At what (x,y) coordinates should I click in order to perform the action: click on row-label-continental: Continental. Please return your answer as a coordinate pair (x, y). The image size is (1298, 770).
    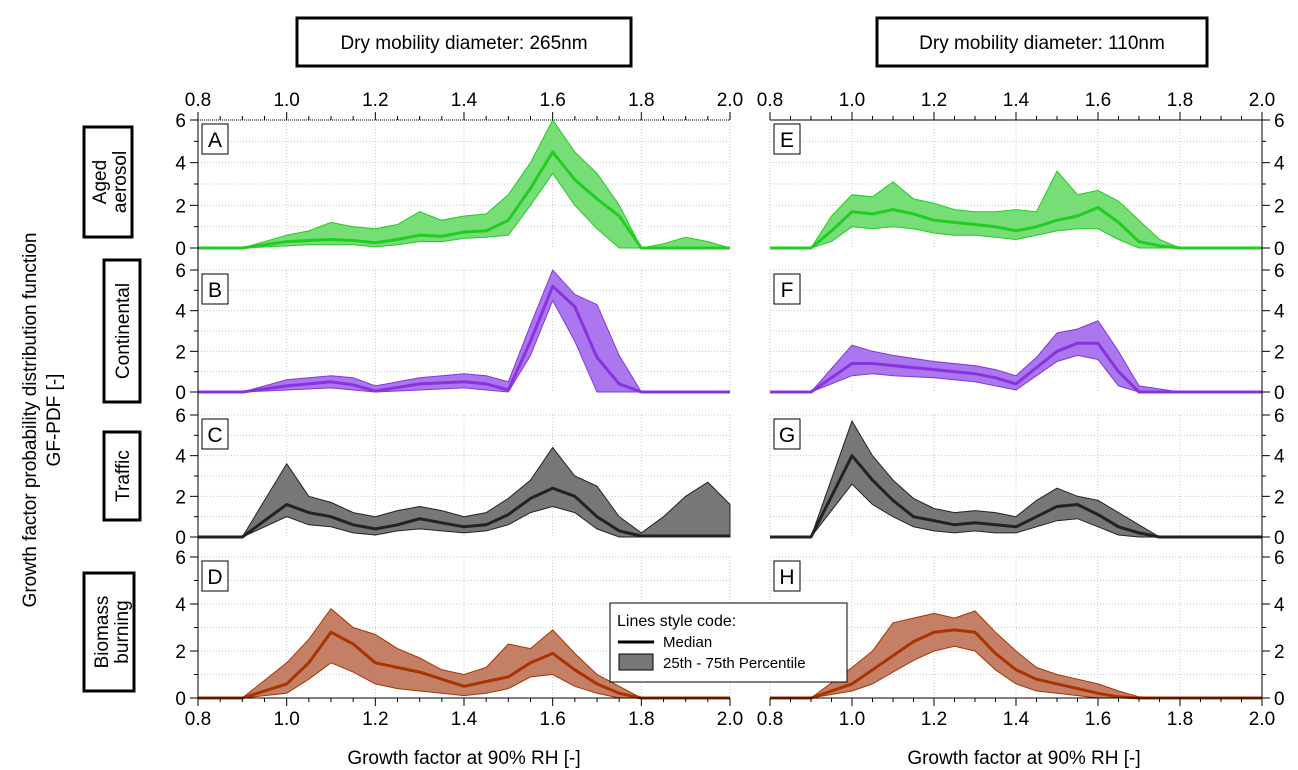
    Looking at the image, I should click on (122, 331).